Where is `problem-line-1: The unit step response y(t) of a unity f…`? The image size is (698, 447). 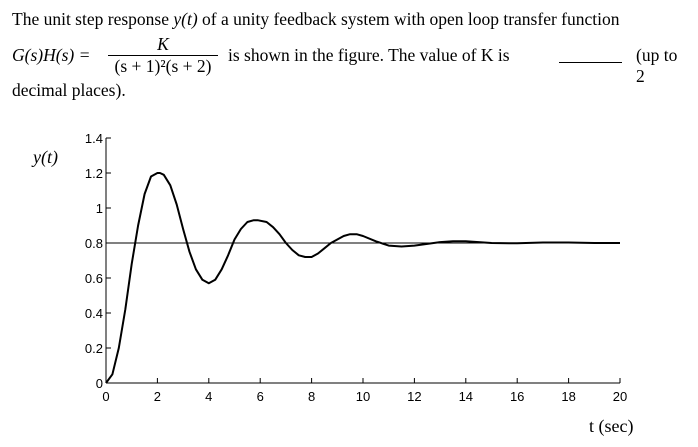
problem-line-1: The unit step response y(t) of a unity f… is located at coordinates (316, 19).